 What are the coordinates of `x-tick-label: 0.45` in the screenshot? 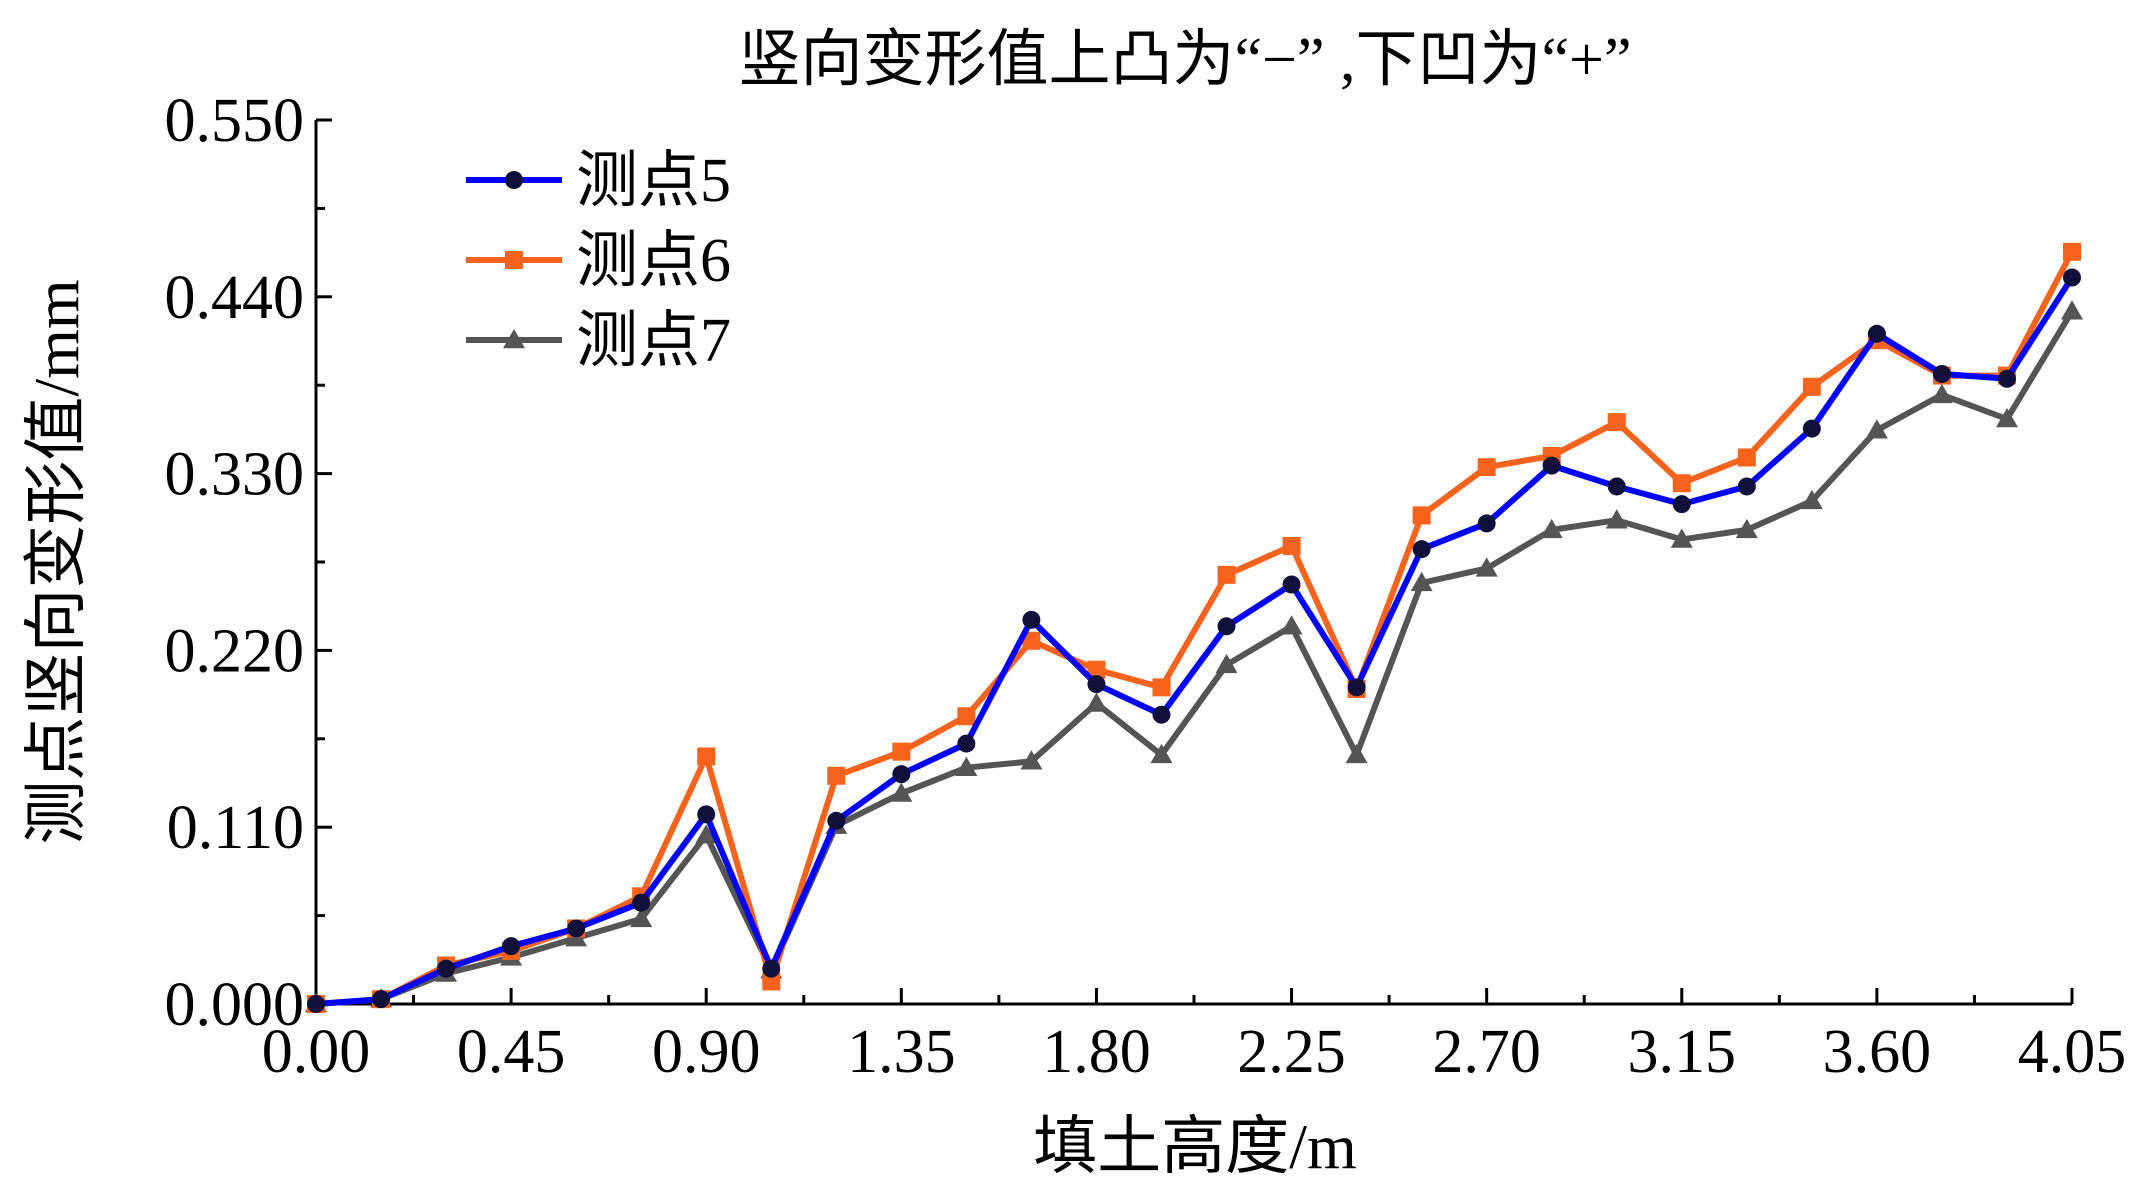 It's located at (511, 1052).